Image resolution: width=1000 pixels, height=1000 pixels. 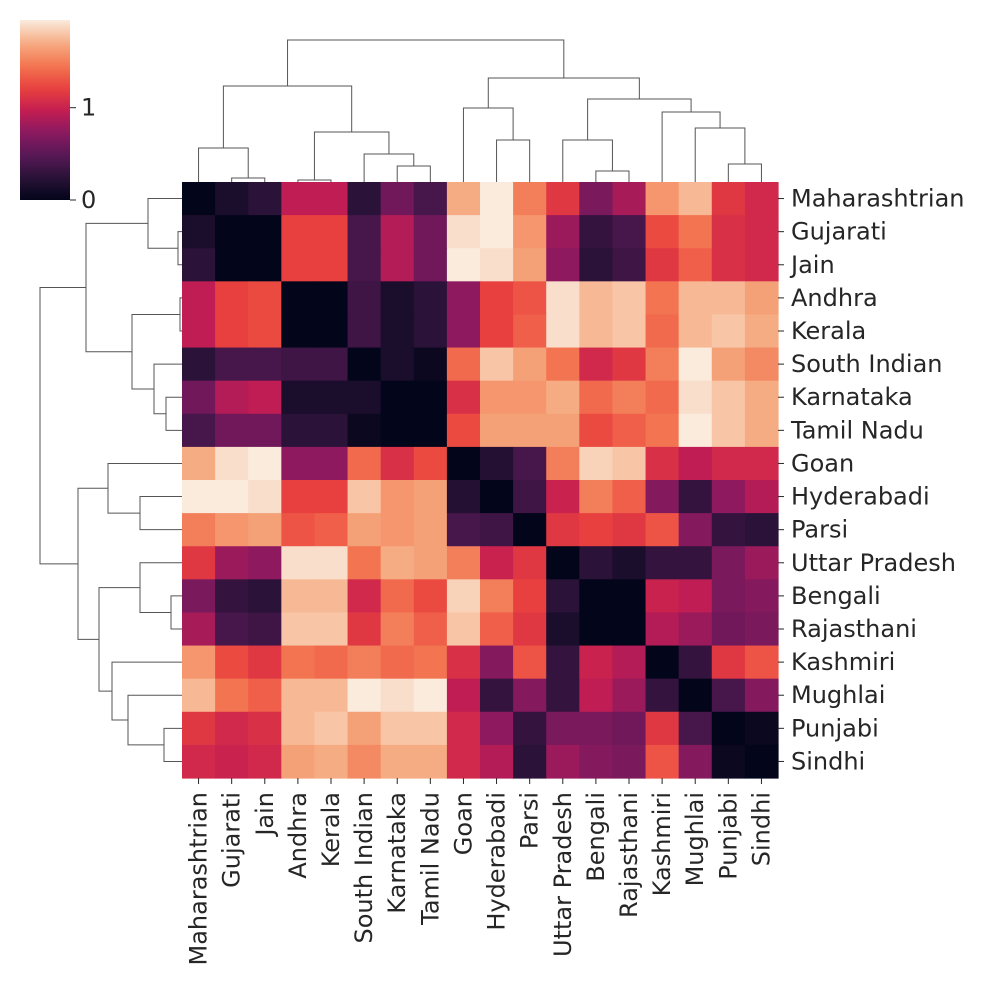 I want to click on row-label: Punjabi, so click(x=835, y=728).